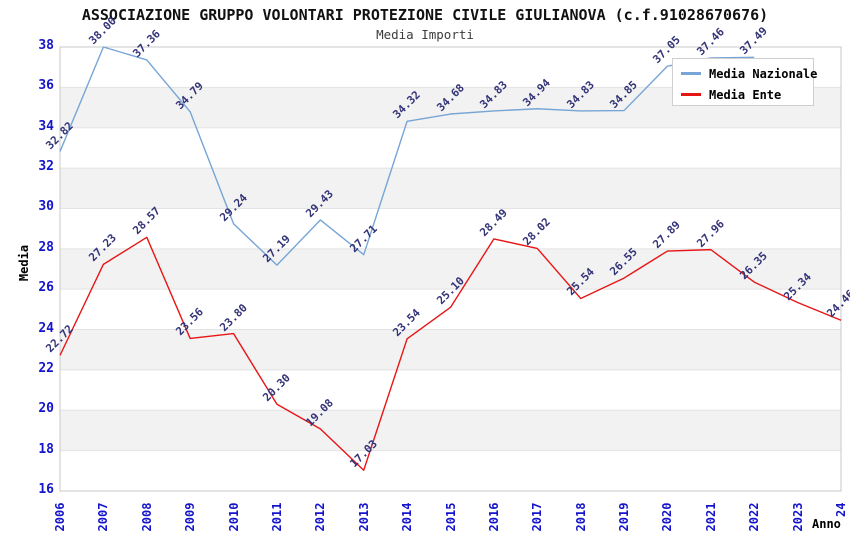 The image size is (850, 550). Describe the element at coordinates (691, 94) in the screenshot. I see `legend-line-sample-ente` at that location.